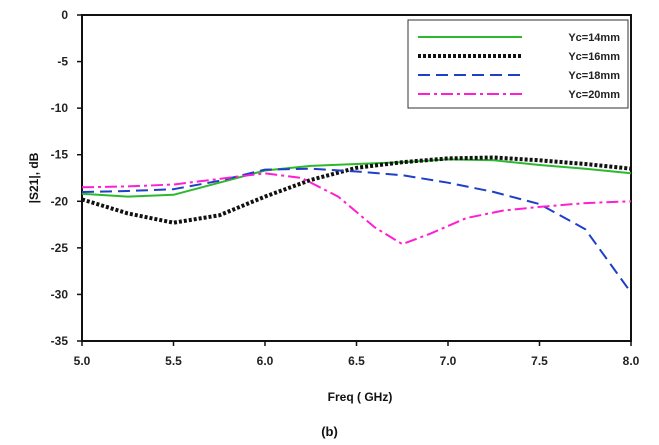 Image resolution: width=659 pixels, height=445 pixels. Describe the element at coordinates (82, 361) in the screenshot. I see `x-tick-label: 5.0` at that location.